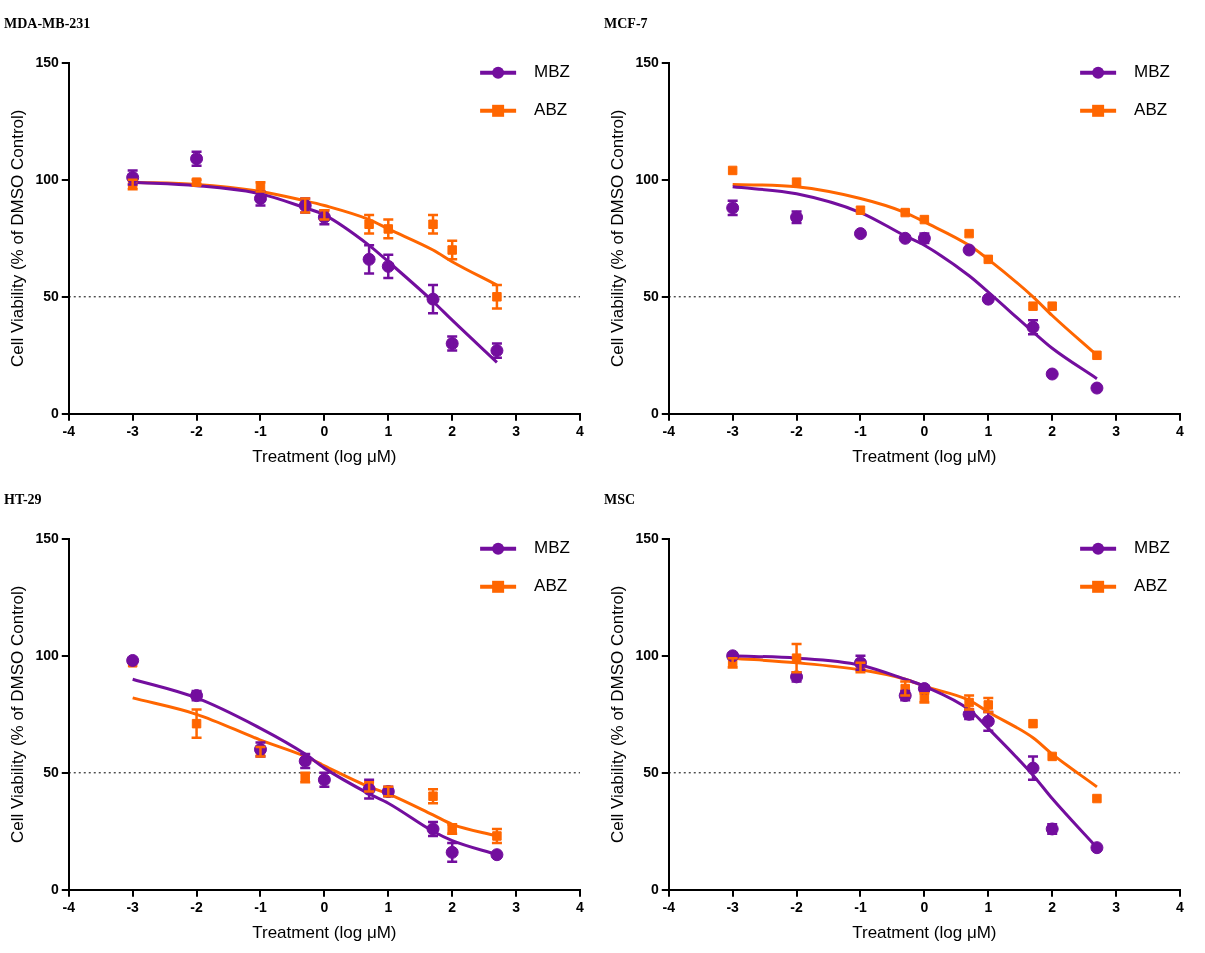 The image size is (1205, 953). What do you see at coordinates (23, 500) in the screenshot?
I see `chart-title: HT-29` at bounding box center [23, 500].